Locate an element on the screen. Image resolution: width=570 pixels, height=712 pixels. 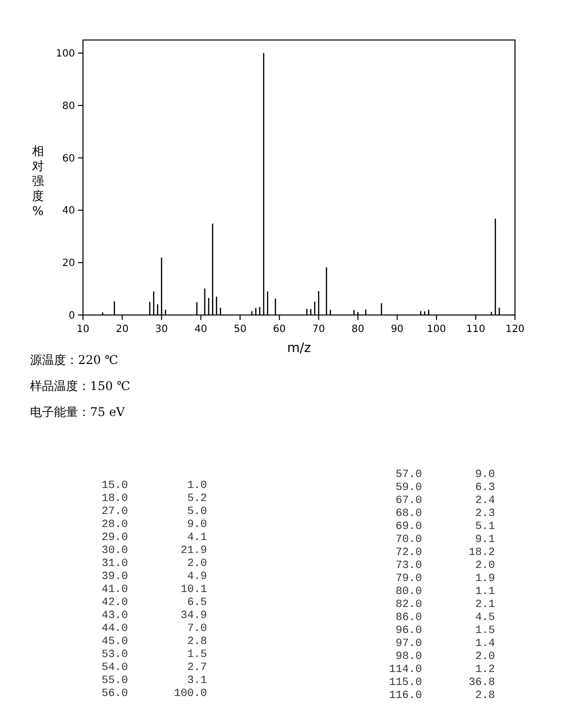
text: 5.1 is located at coordinates (485, 527).